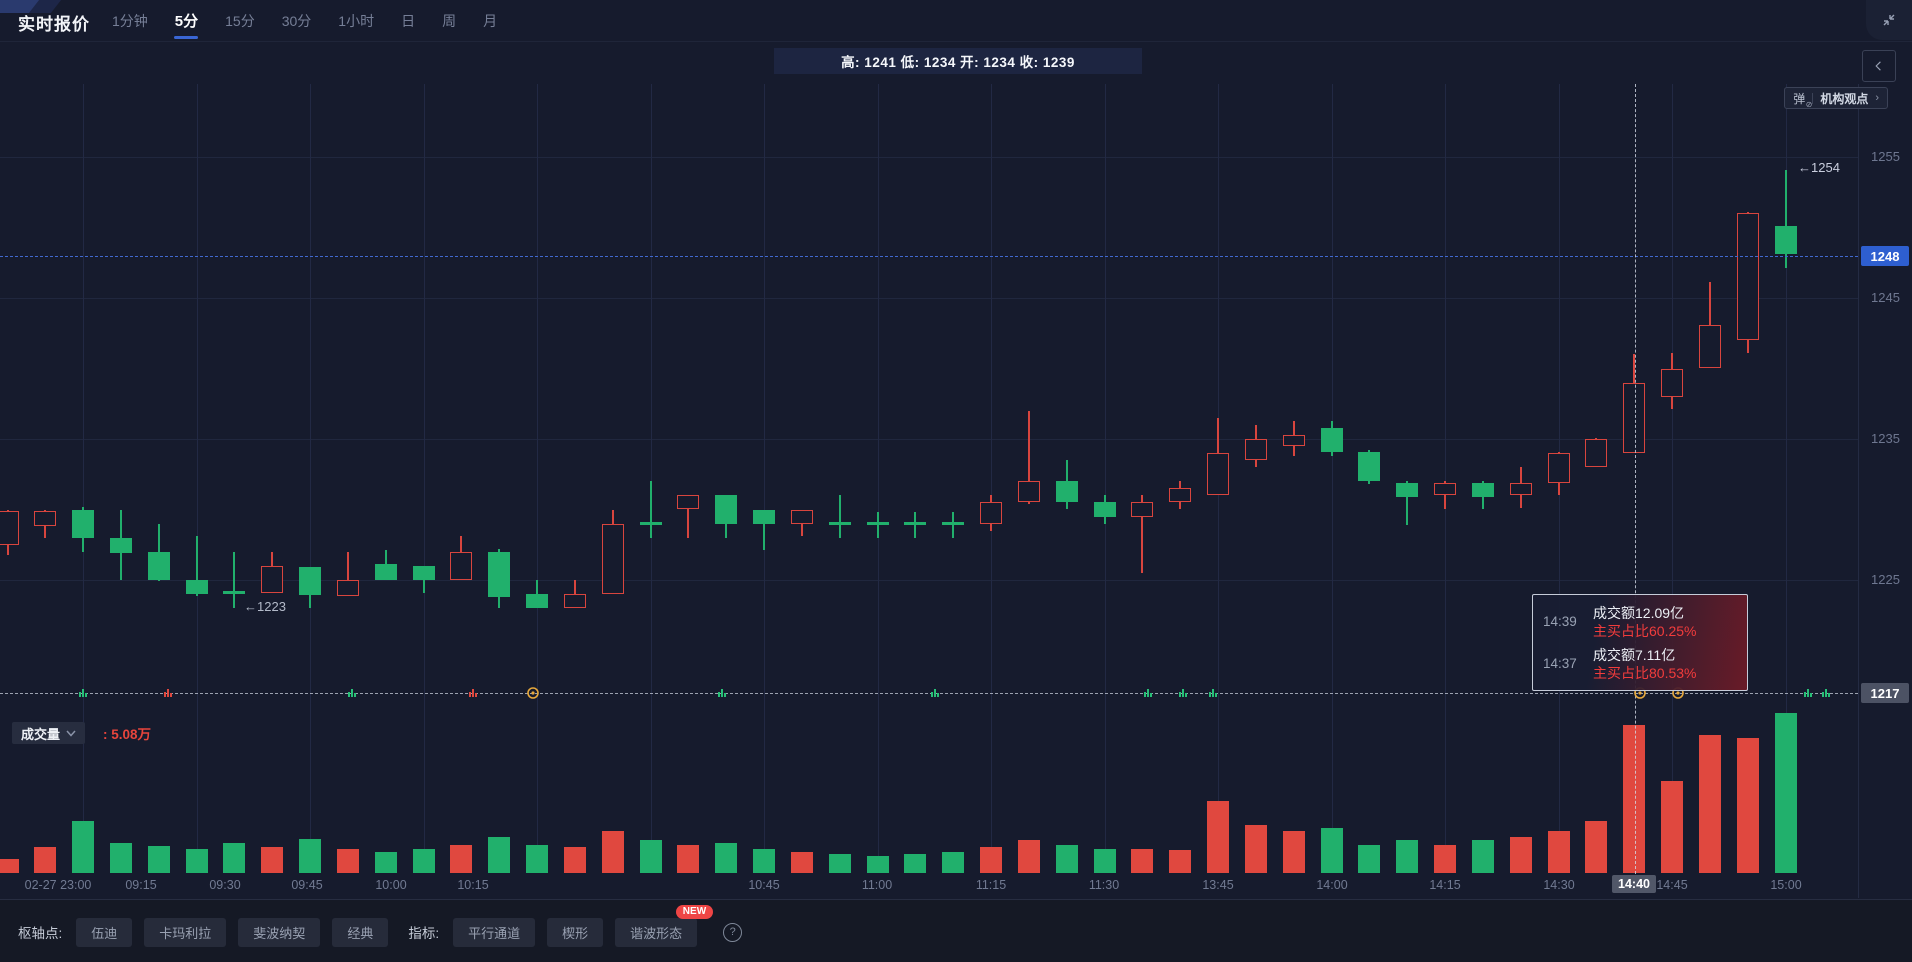 The image size is (1912, 962). I want to click on tab-月: 月, so click(490, 20).